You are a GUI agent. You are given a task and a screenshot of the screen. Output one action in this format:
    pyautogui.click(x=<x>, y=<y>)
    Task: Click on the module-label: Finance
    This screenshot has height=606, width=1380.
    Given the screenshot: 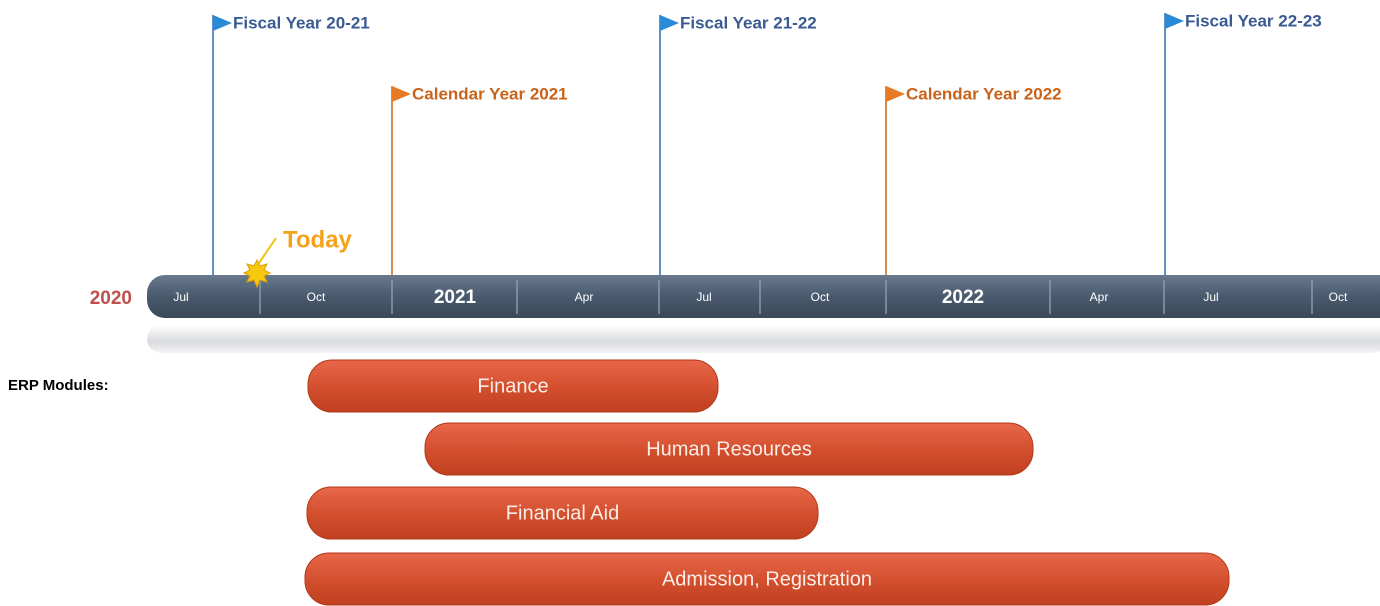 What is the action you would take?
    pyautogui.click(x=512, y=386)
    